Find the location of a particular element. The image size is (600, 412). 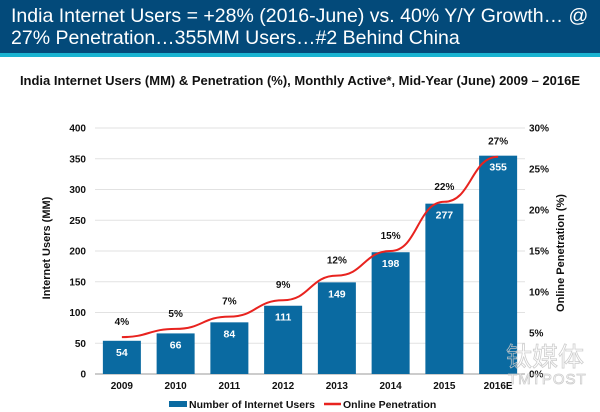

left-tick-label: 100 is located at coordinates (77, 313).